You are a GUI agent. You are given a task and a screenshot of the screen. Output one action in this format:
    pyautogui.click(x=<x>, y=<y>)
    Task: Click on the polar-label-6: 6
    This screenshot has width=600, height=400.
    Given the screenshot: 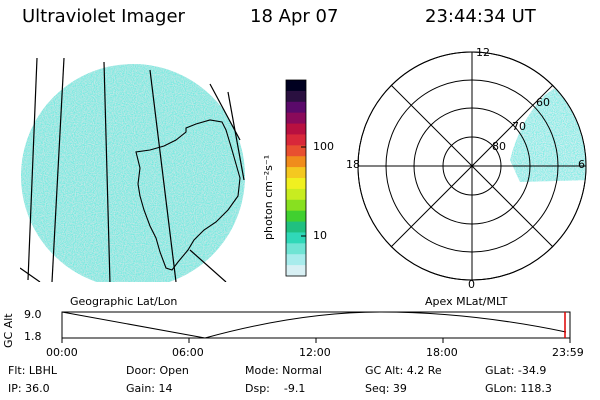 What is the action you would take?
    pyautogui.click(x=581, y=164)
    